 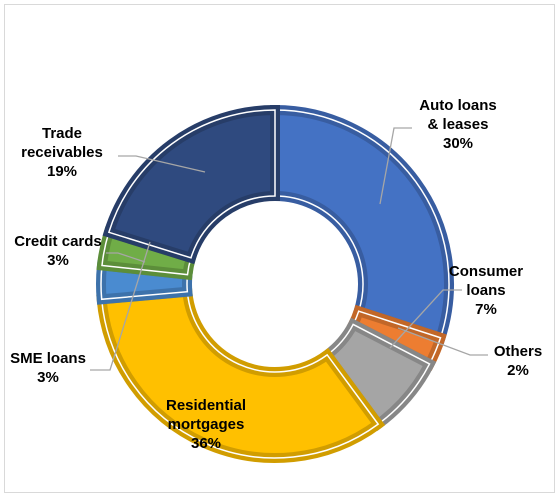 I want to click on leader-line-others, so click(x=442, y=341).